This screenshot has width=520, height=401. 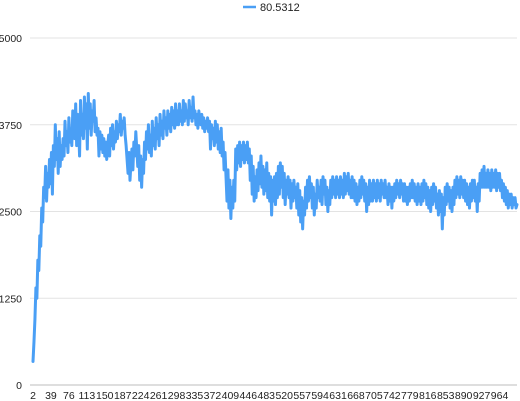 I want to click on x-tick-label: 372, so click(x=213, y=395).